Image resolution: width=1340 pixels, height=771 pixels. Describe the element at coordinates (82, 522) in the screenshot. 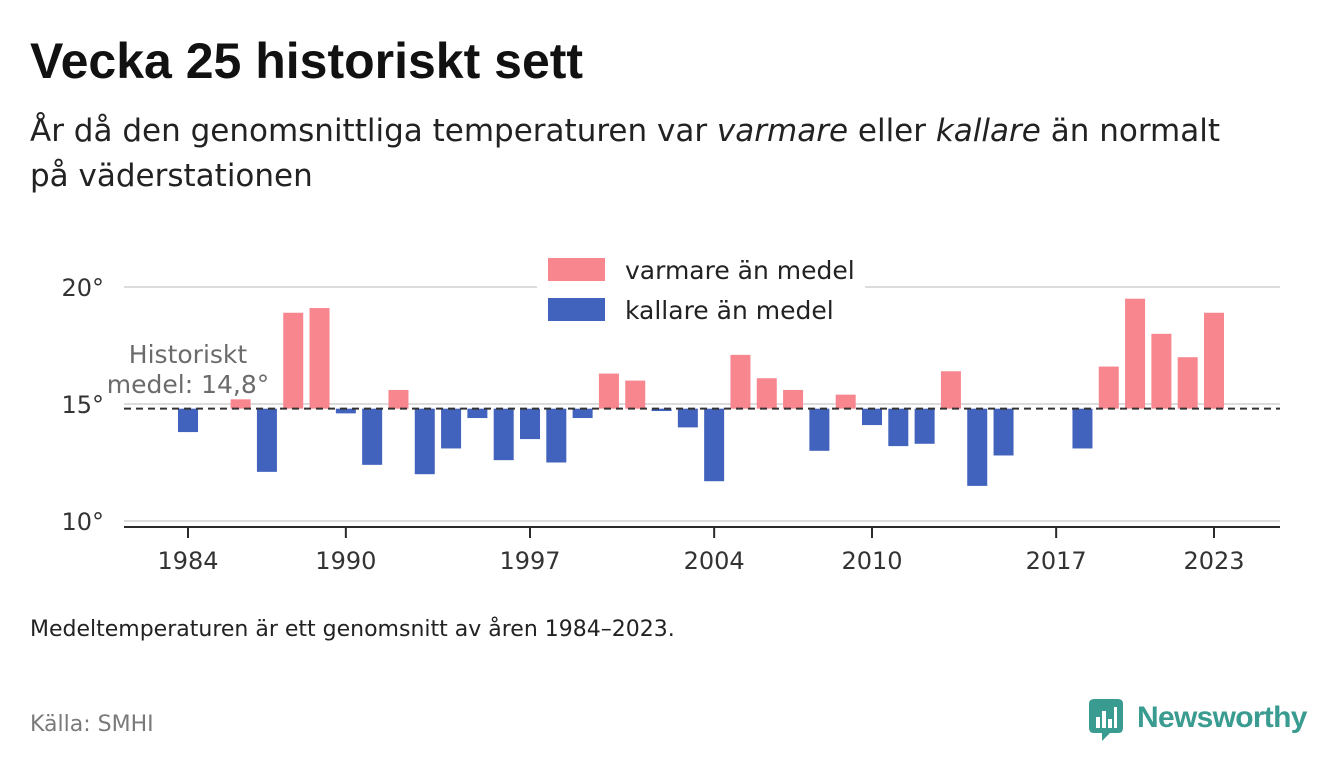

I see `y-tick-label: 10°` at that location.